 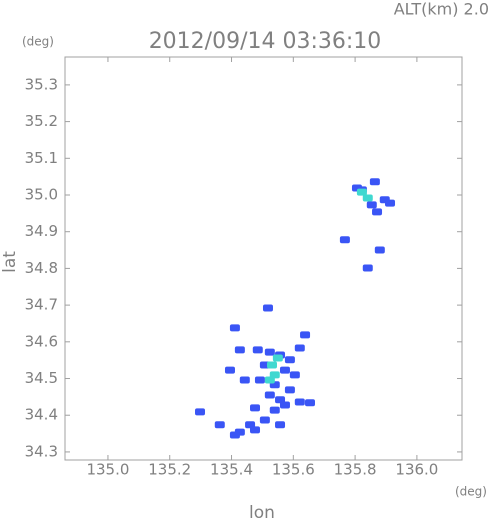 I want to click on y-tick-label: 35.3, so click(x=41, y=84).